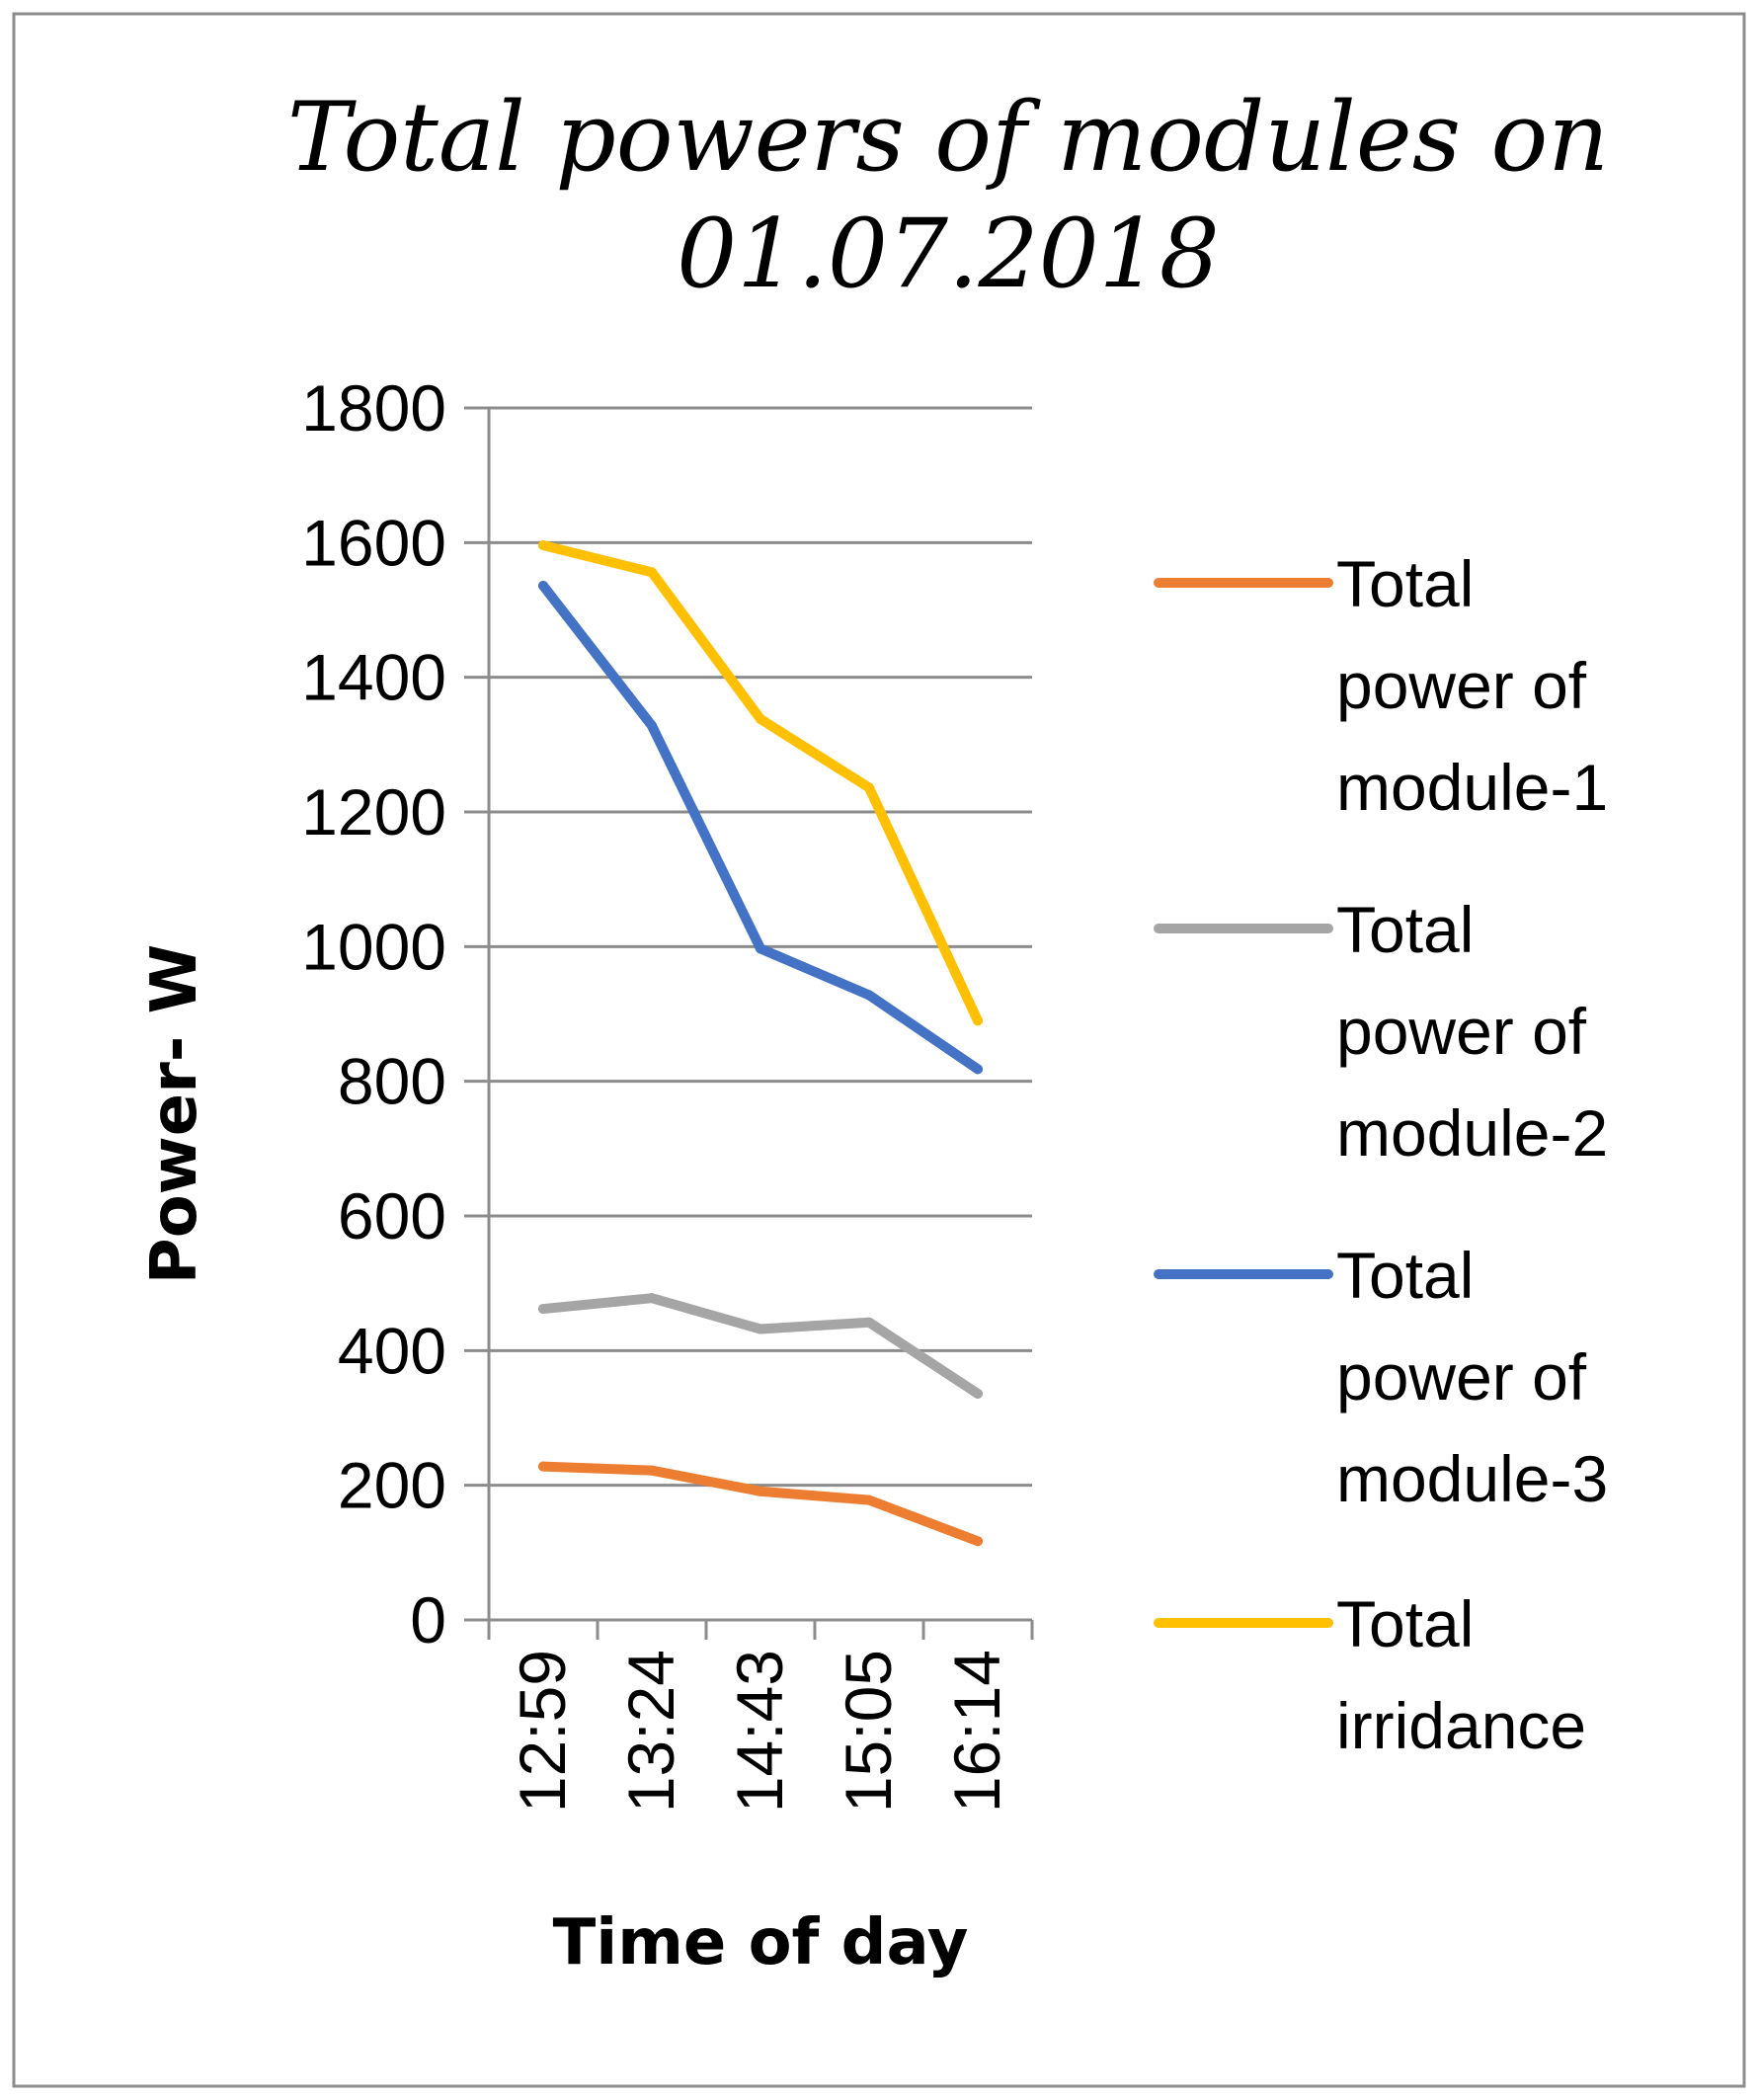 This screenshot has height=2100, width=1758. I want to click on legend-label-2-line-1: Total, so click(1405, 929).